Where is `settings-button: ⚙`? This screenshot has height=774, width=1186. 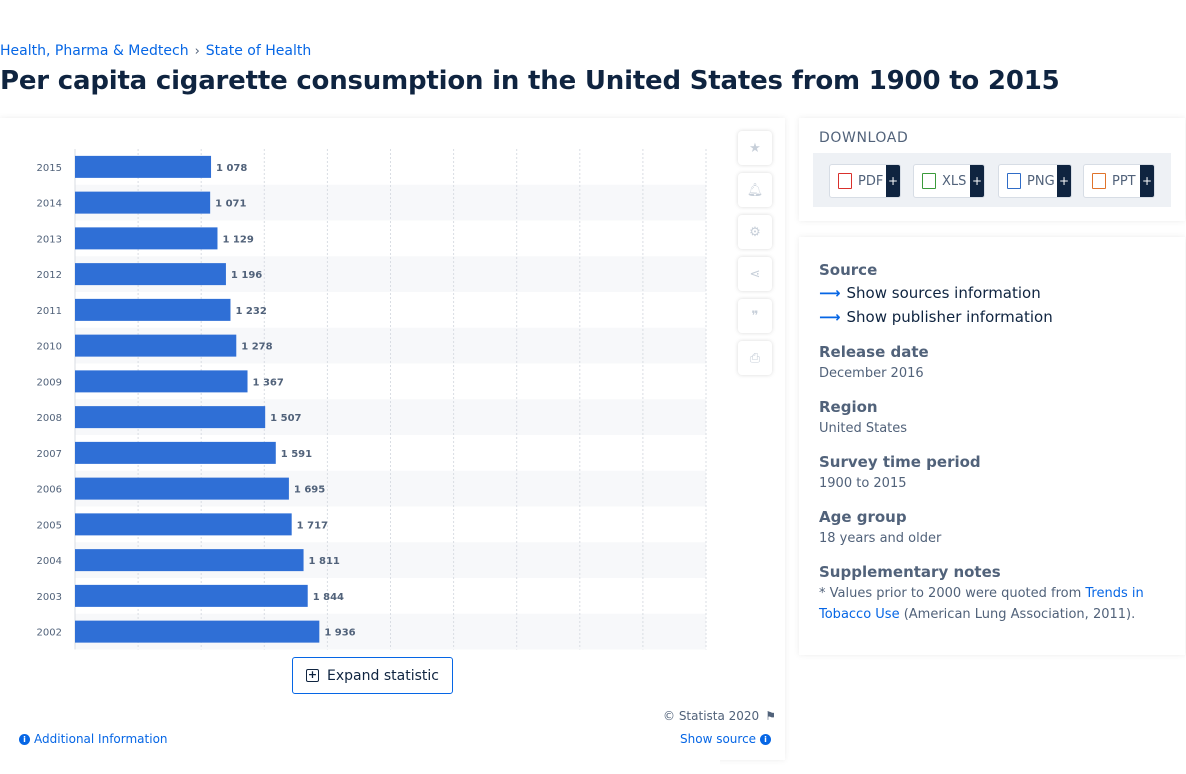 settings-button: ⚙ is located at coordinates (755, 232).